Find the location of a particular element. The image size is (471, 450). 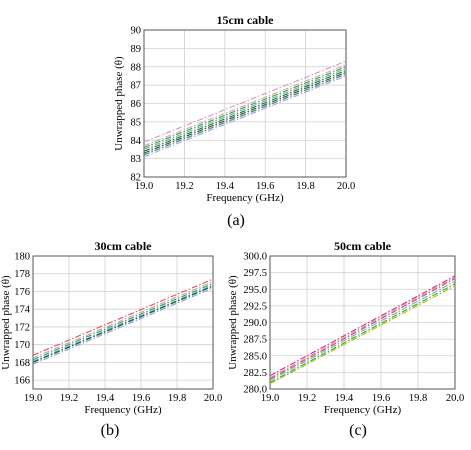

chart2-y-tick-label: 172 is located at coordinates (22, 327).